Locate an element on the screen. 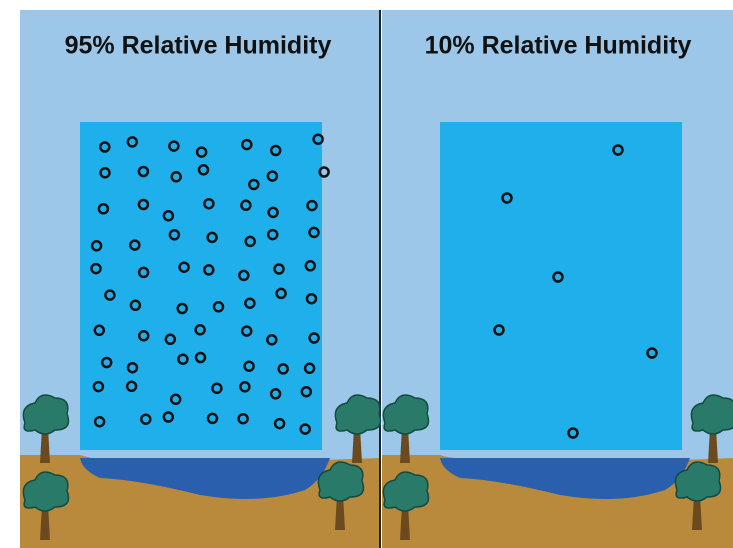  water is located at coordinates (205, 478).